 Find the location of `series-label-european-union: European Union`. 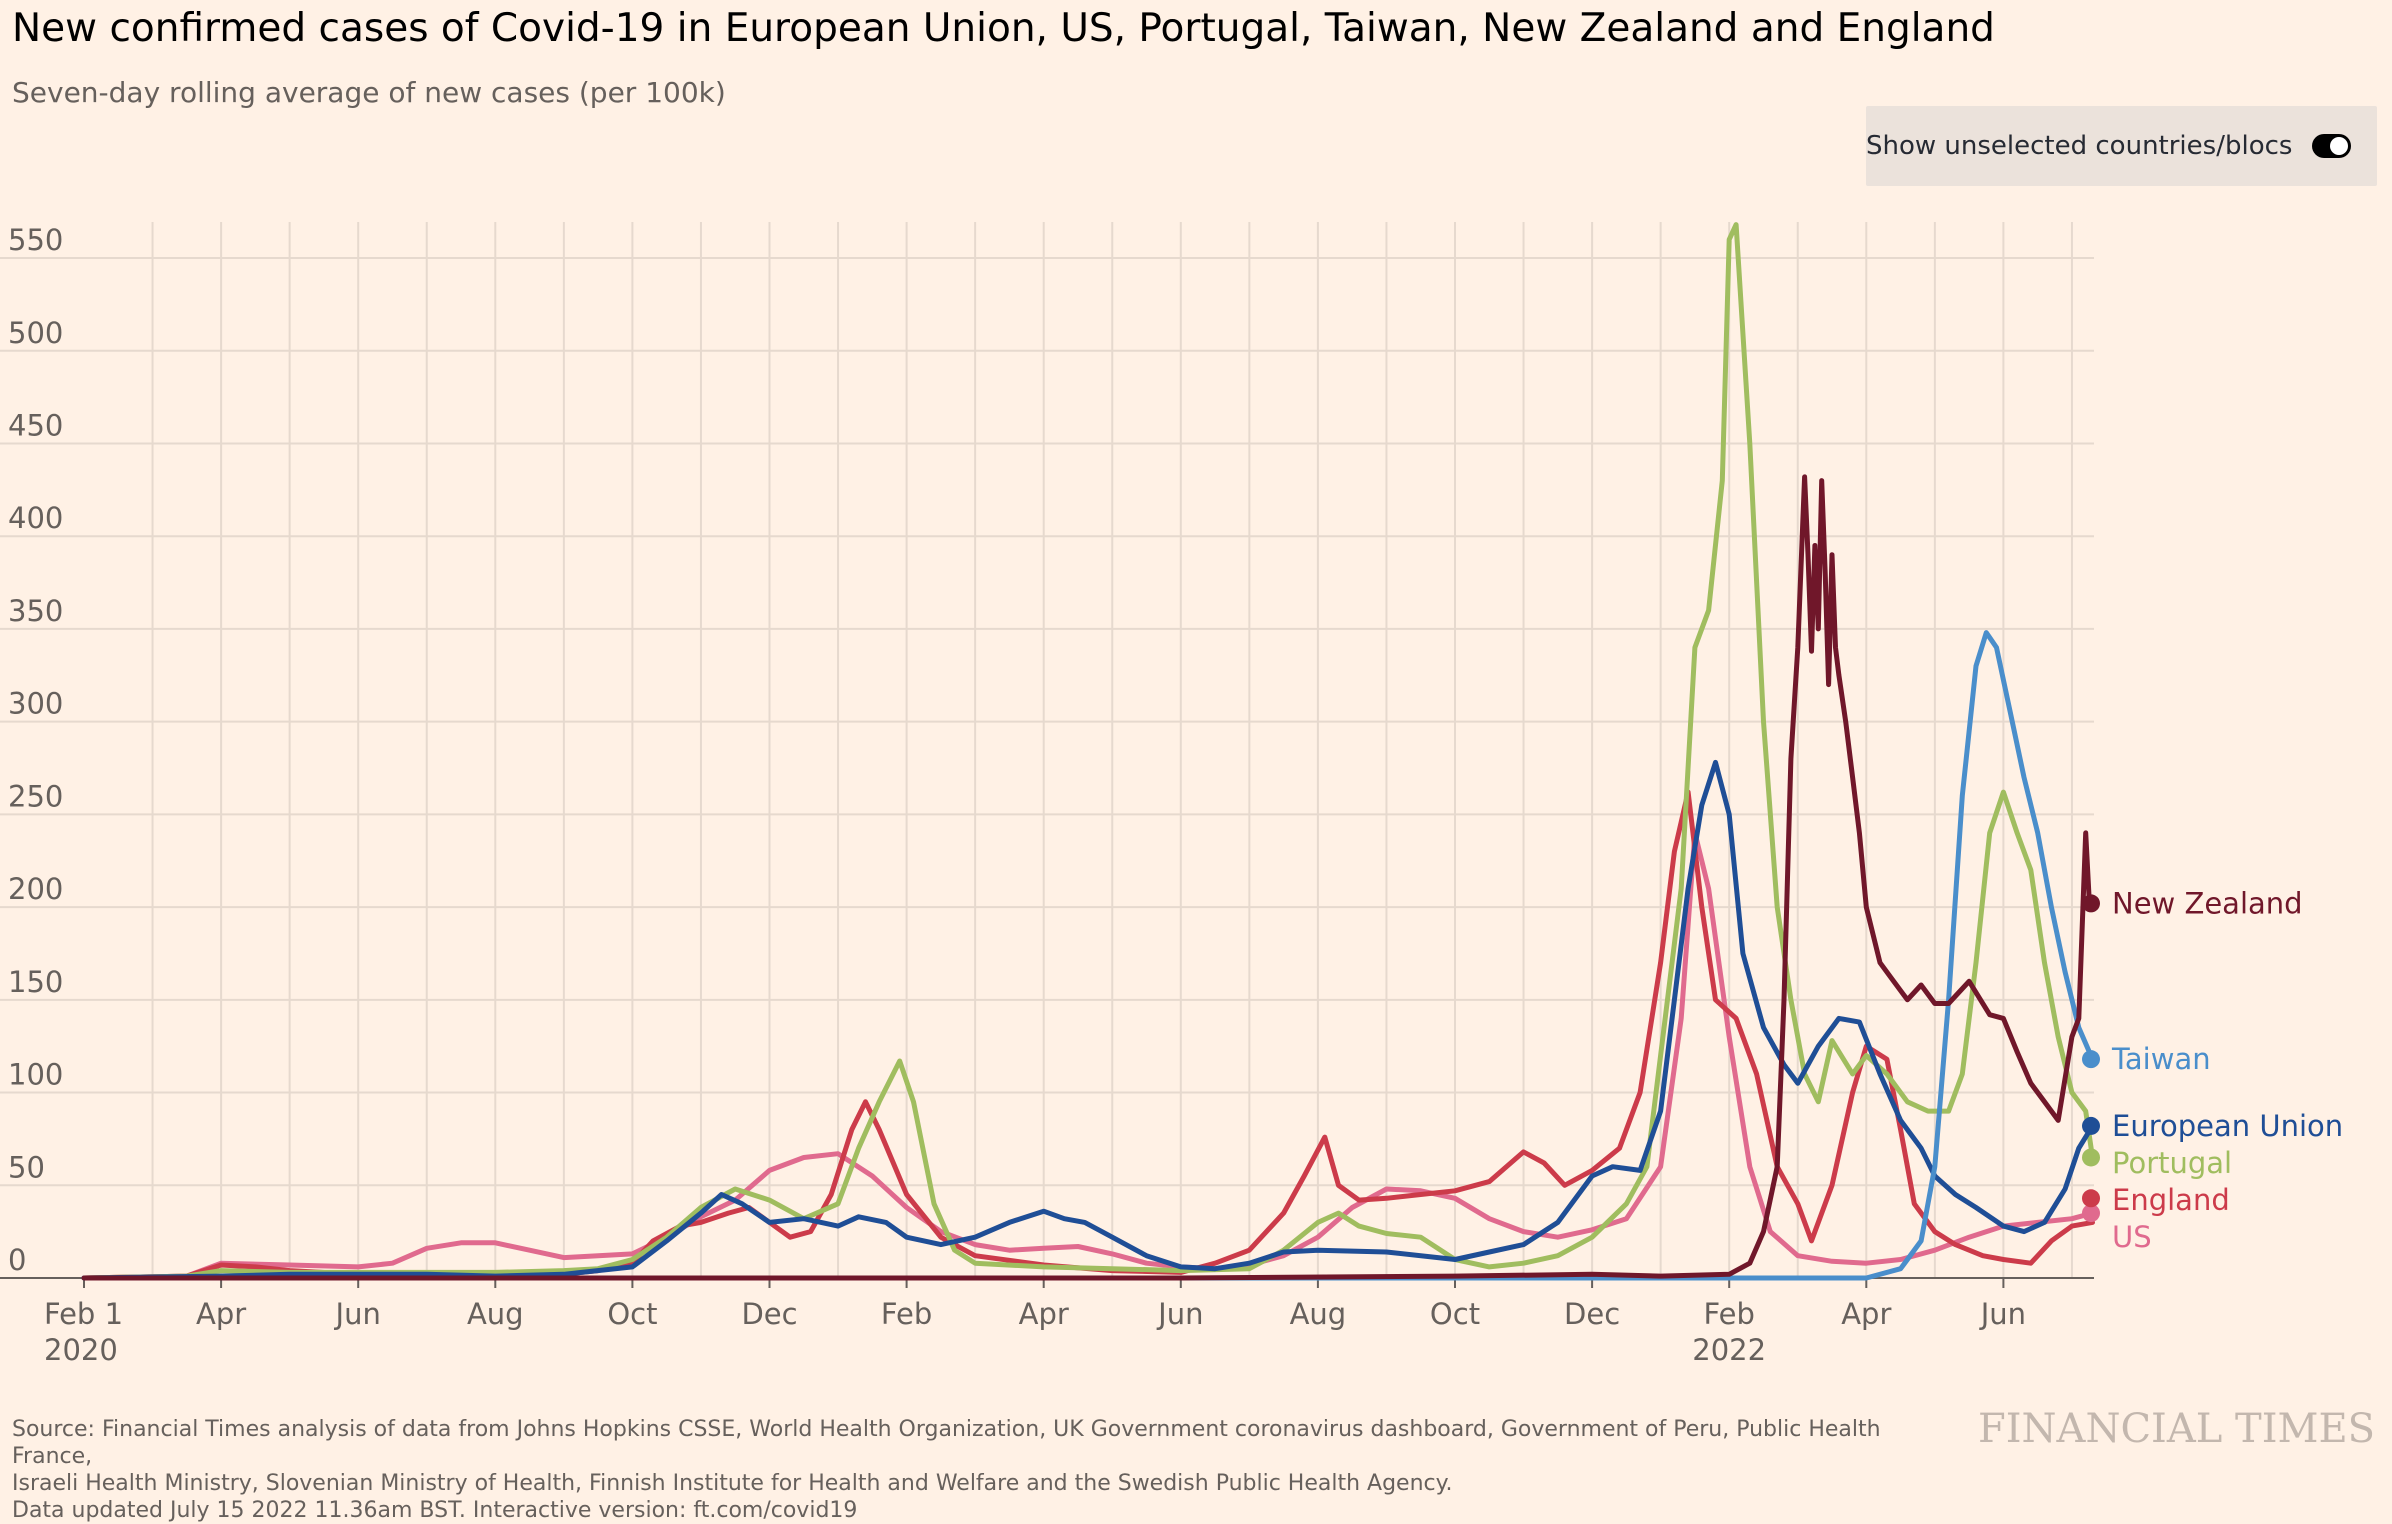

series-label-european-union: European Union is located at coordinates (2227, 1126).